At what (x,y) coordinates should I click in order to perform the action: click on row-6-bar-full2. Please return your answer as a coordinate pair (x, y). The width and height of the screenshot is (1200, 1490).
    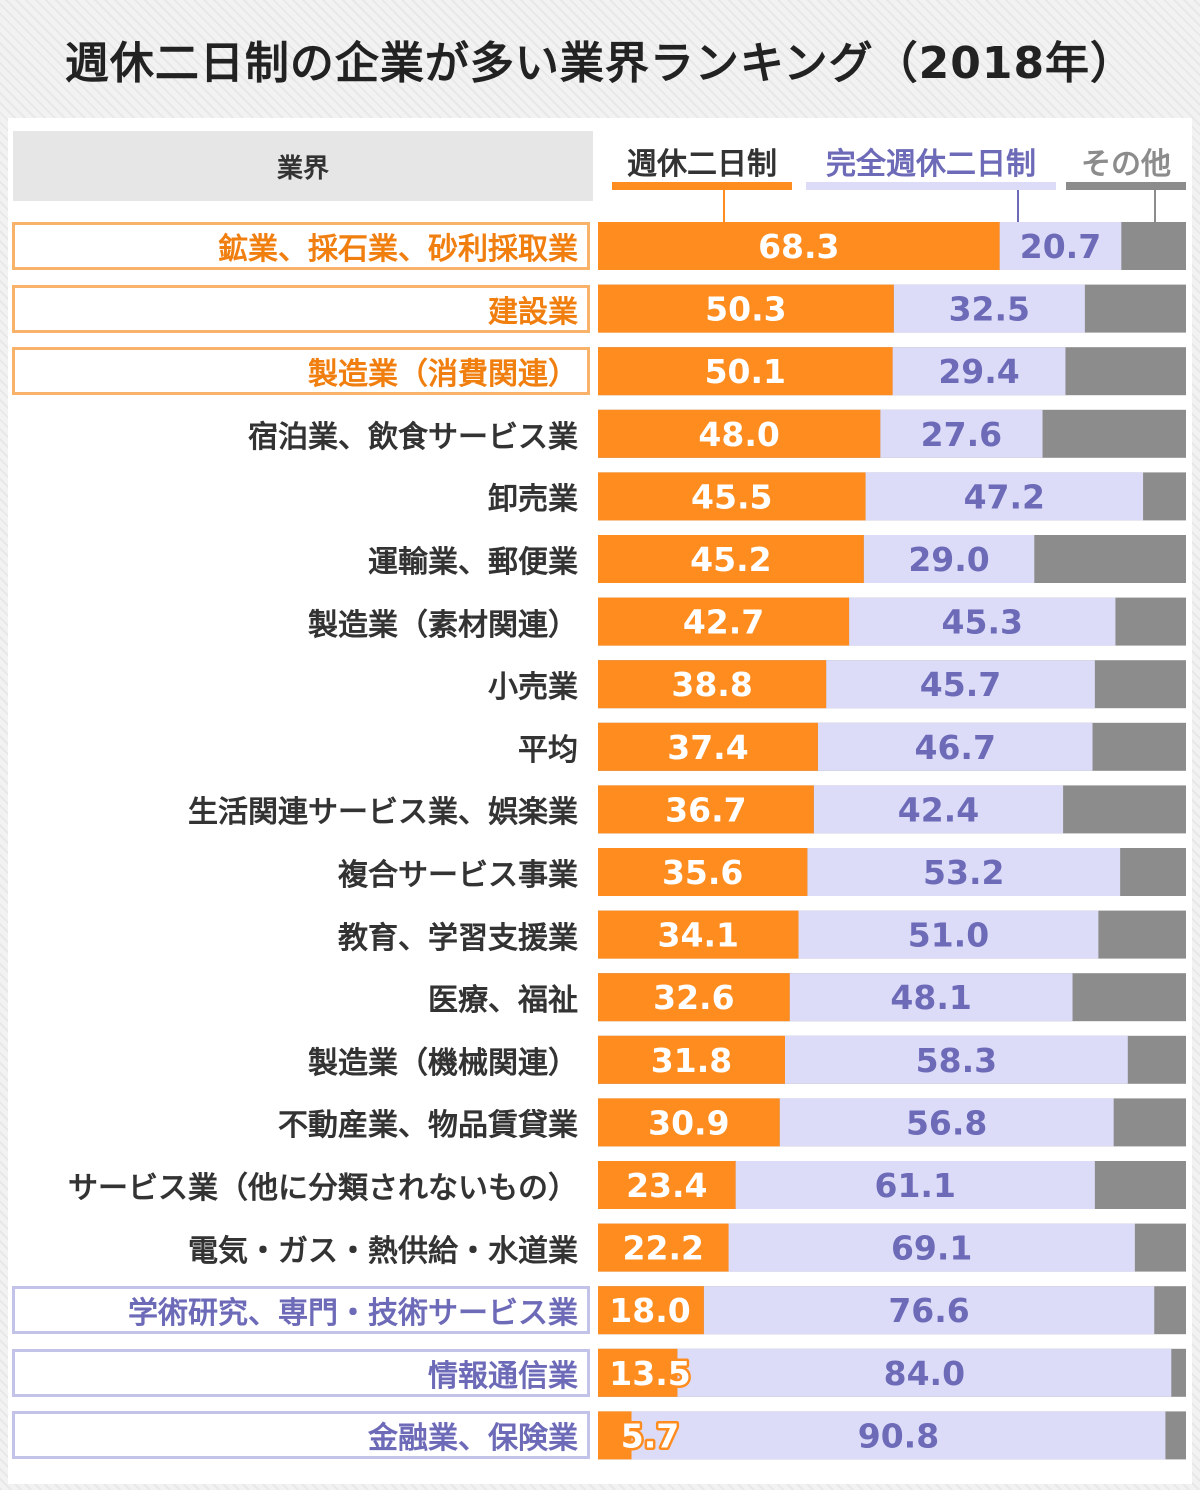
    Looking at the image, I should click on (949, 559).